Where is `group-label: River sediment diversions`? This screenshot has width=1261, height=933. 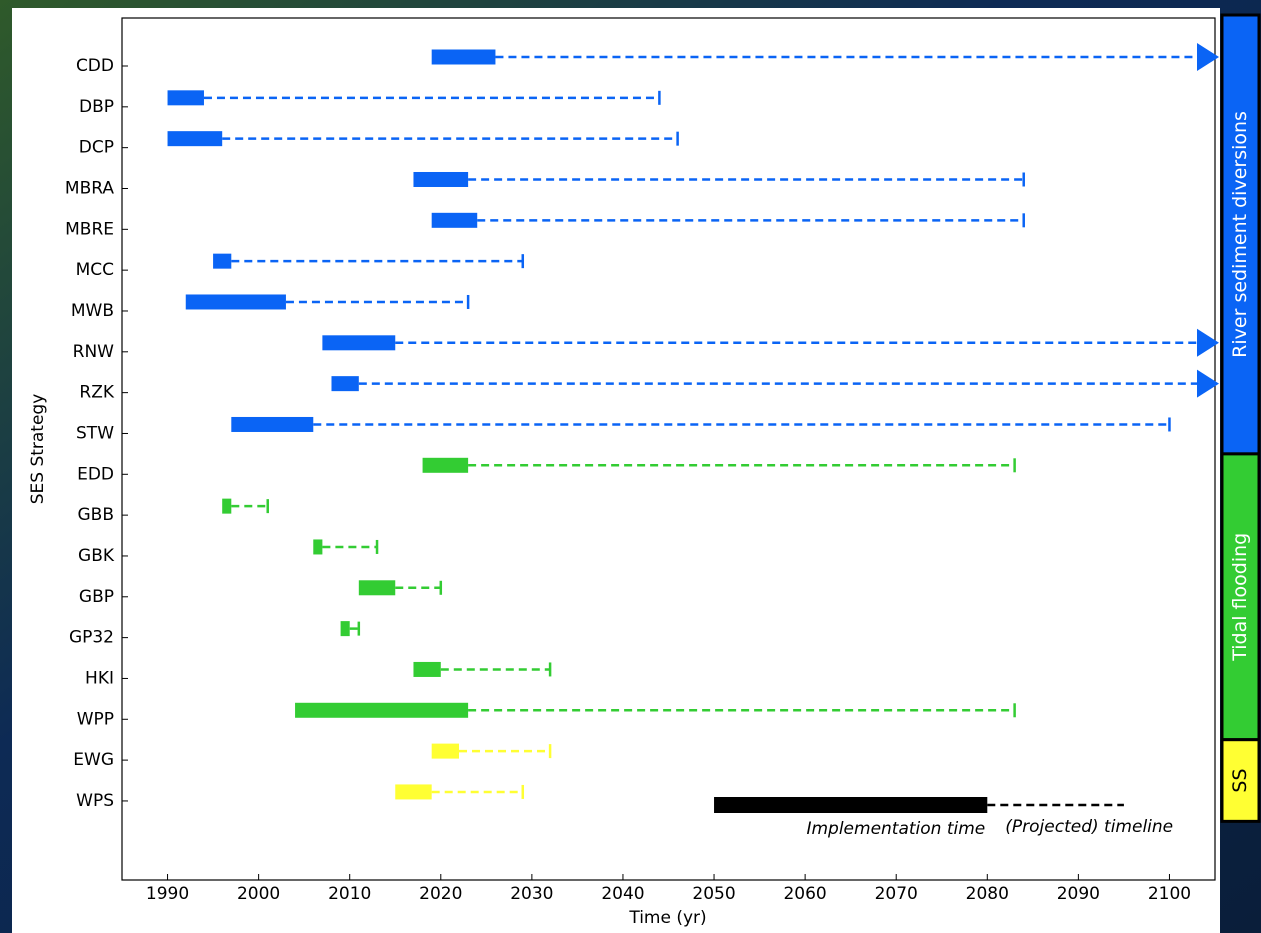 group-label: River sediment diversions is located at coordinates (1240, 234).